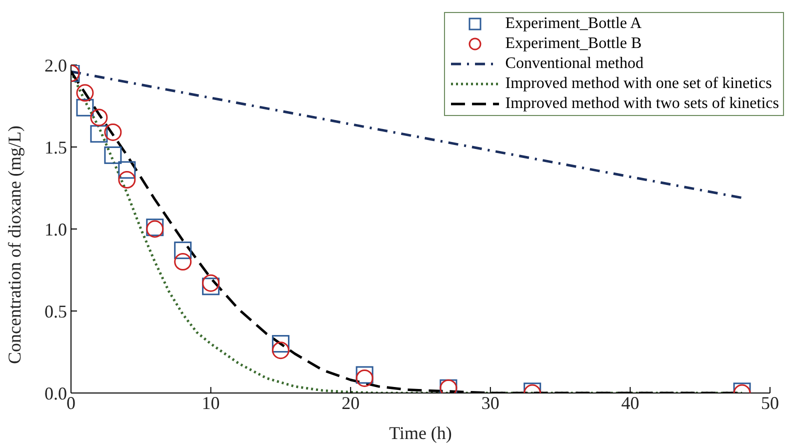 This screenshot has width=792, height=447. I want to click on x-axis-title: Time (h), so click(420, 433).